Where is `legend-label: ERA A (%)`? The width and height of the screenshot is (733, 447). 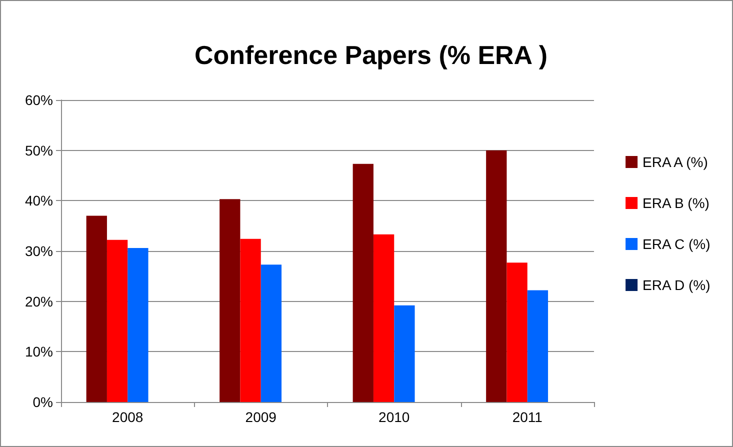 legend-label: ERA A (%) is located at coordinates (675, 162).